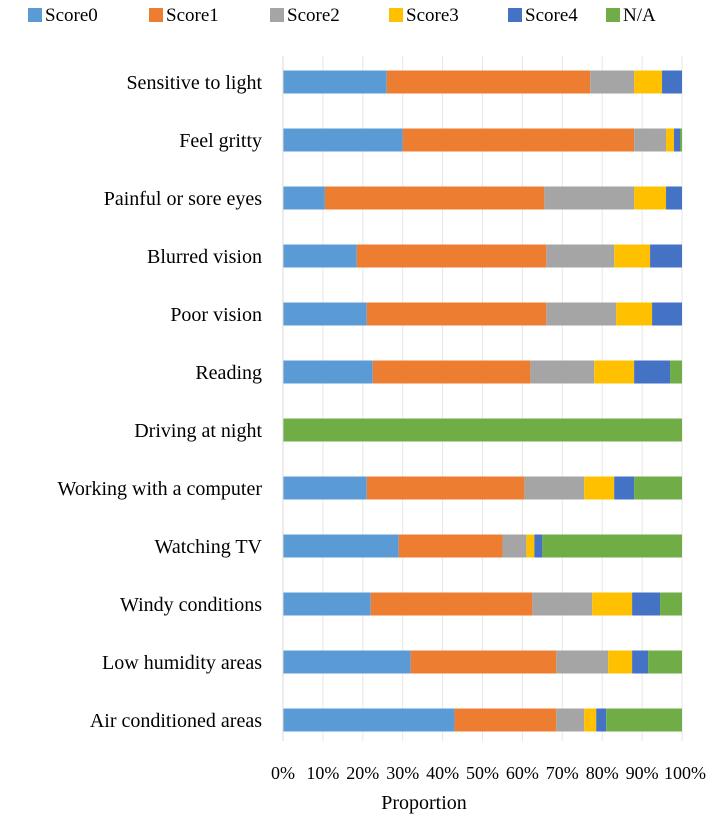  I want to click on x-tick-label: 40%, so click(442, 773).